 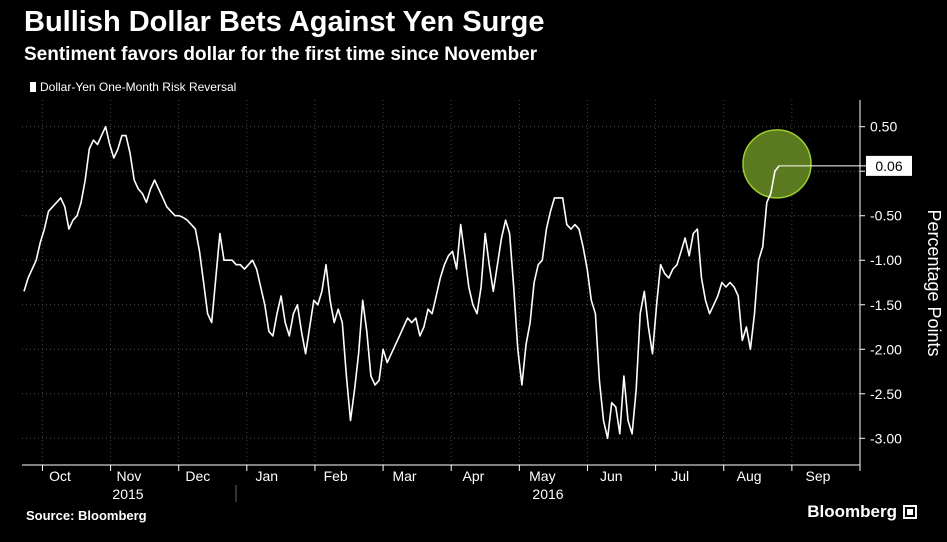 What do you see at coordinates (934, 282) in the screenshot?
I see `y-axis-label: Percentage Points` at bounding box center [934, 282].